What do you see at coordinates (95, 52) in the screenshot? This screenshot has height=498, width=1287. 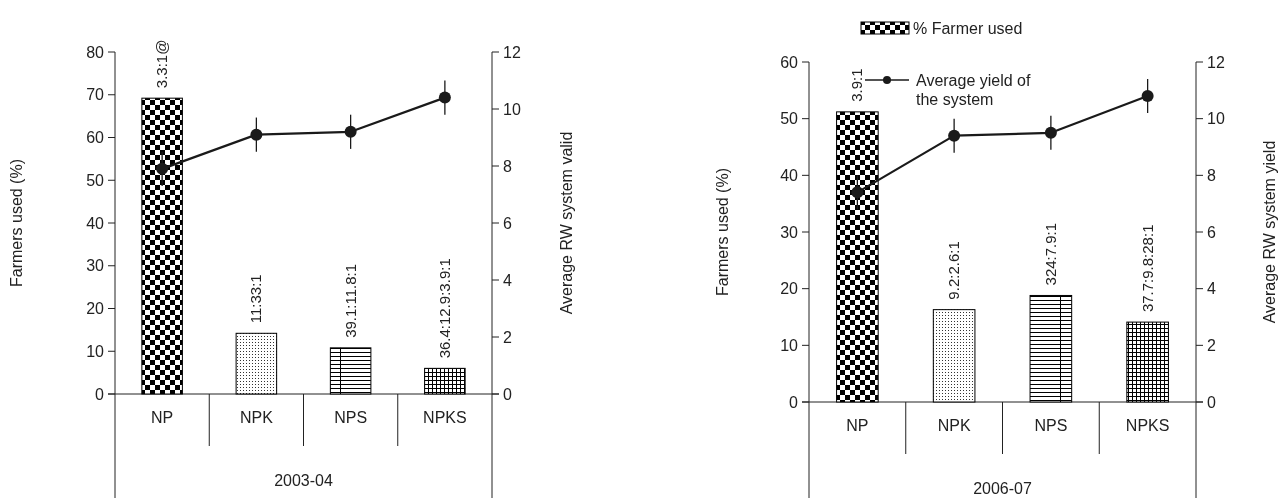 I see `y-tick-label: 80` at bounding box center [95, 52].